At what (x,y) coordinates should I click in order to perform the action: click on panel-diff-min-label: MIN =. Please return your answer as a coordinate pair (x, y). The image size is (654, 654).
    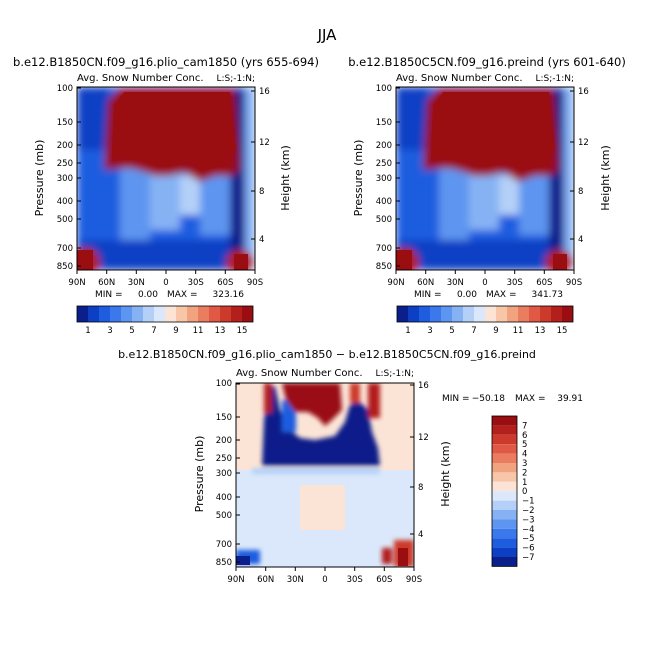
    Looking at the image, I should click on (456, 399).